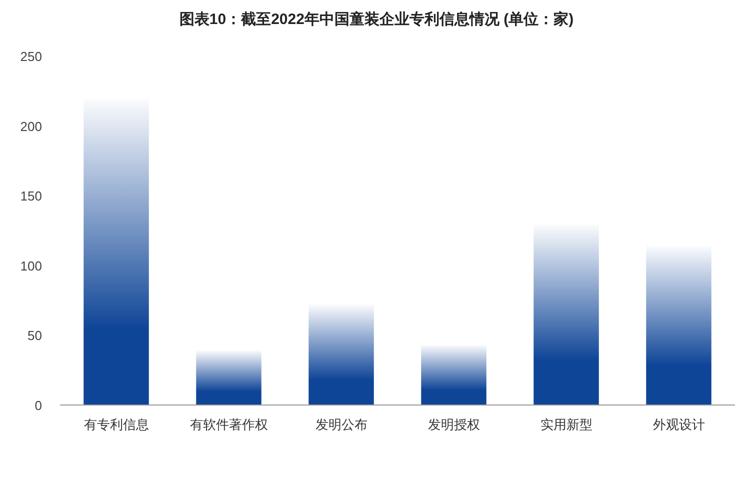  What do you see at coordinates (31, 56) in the screenshot?
I see `y-tick-label: 250` at bounding box center [31, 56].